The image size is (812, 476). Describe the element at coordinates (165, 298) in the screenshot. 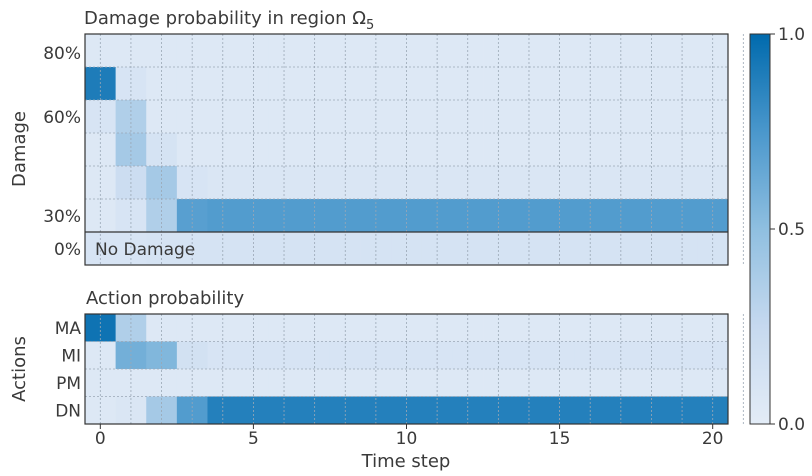

I see `action-panel-title: Action probability` at that location.